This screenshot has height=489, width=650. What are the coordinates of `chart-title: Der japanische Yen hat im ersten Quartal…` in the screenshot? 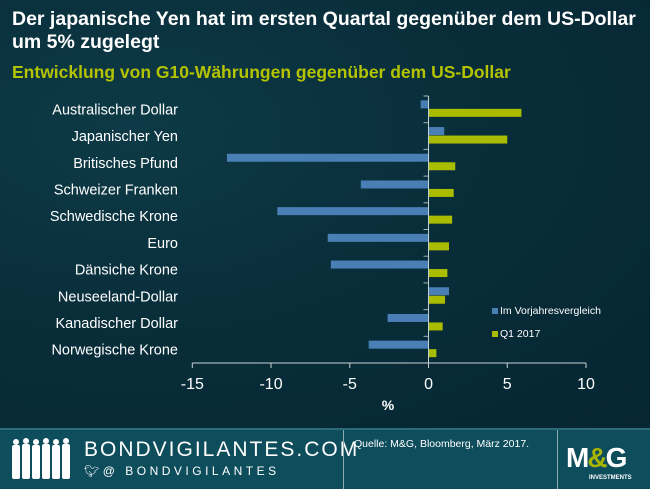 It's located at (324, 30).